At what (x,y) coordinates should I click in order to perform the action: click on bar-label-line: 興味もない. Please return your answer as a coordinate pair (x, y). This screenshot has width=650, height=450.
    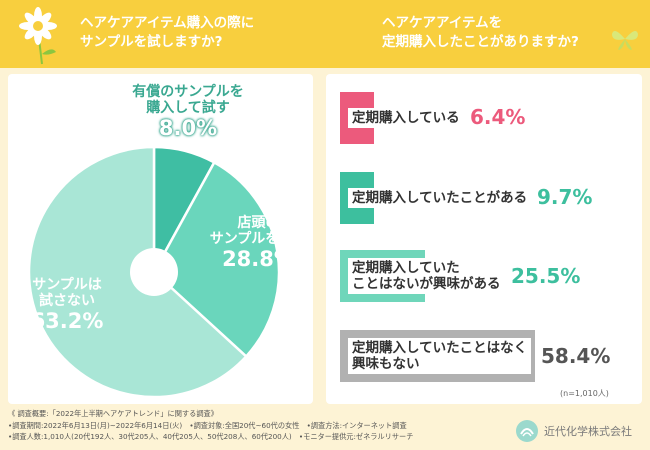
    Looking at the image, I should click on (386, 364).